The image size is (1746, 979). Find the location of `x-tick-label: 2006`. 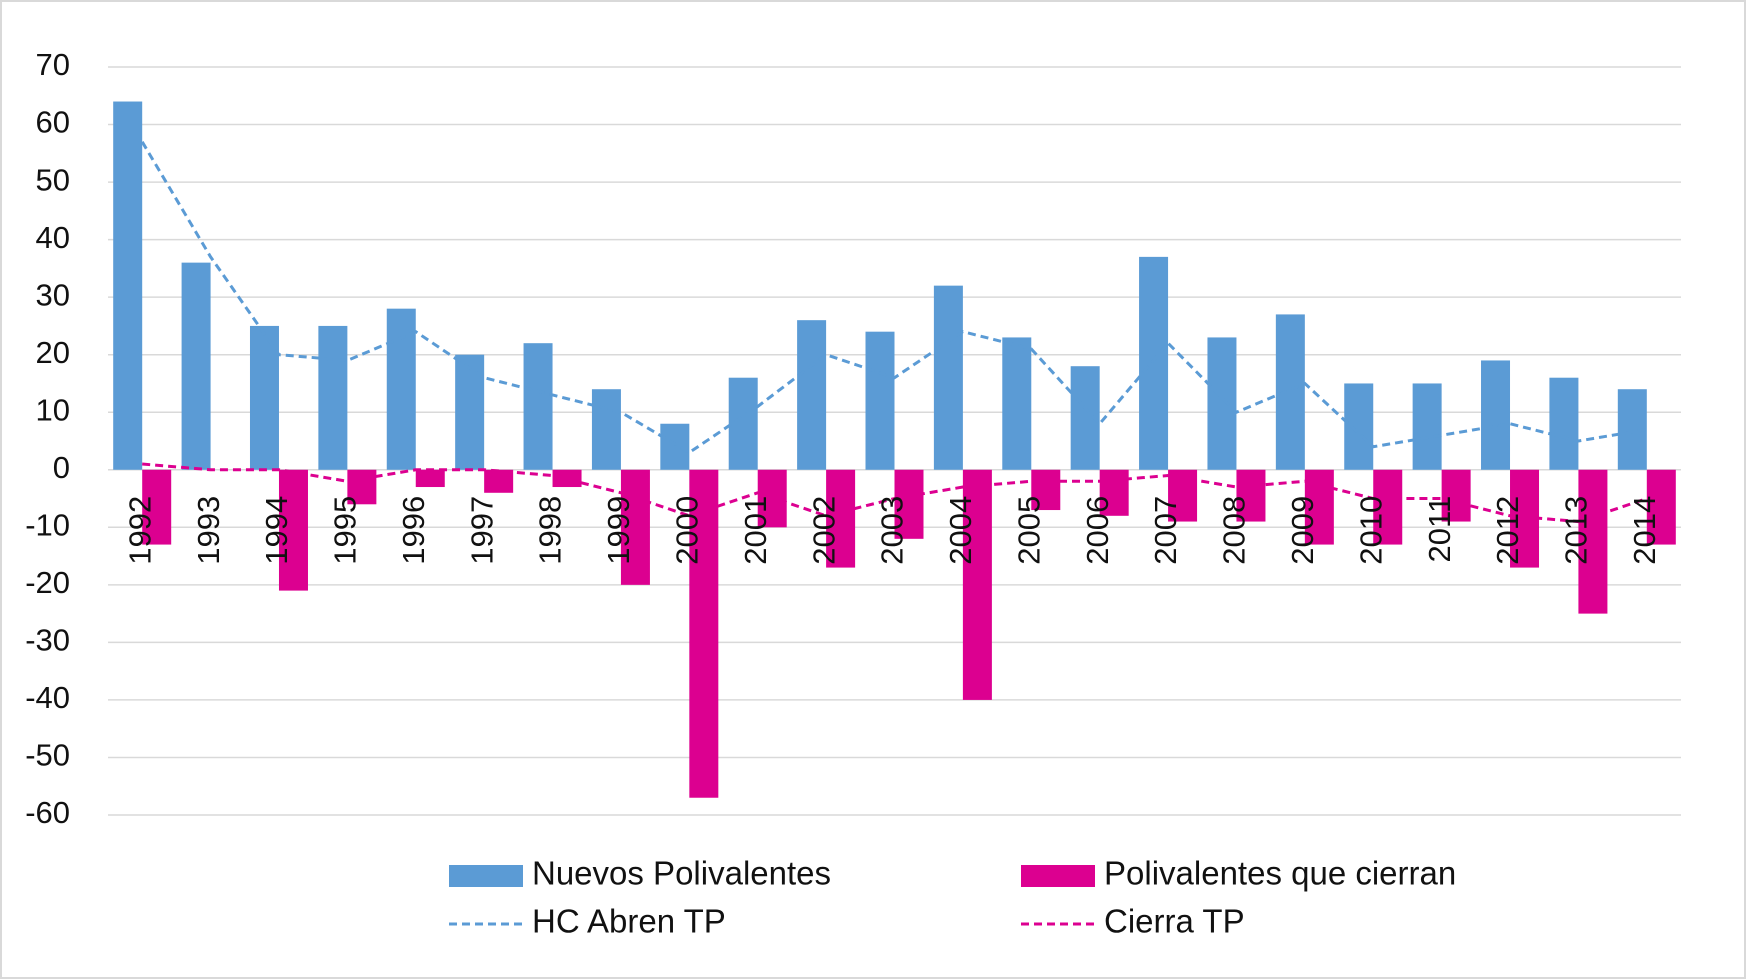

x-tick-label: 2006 is located at coordinates (1097, 530).